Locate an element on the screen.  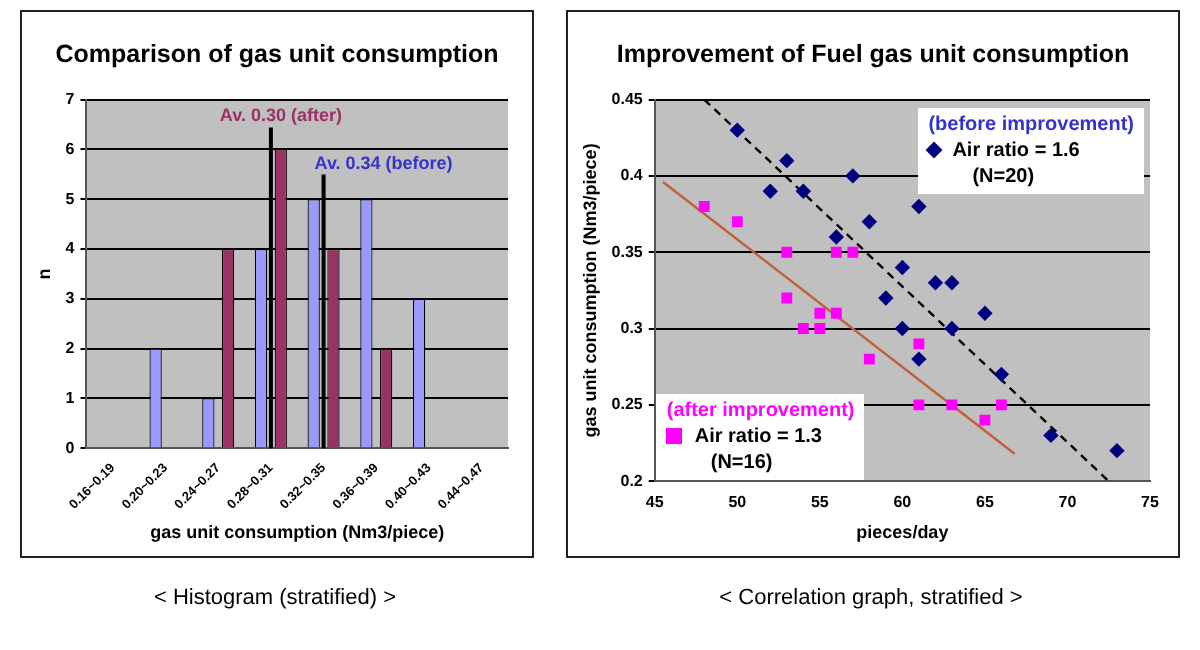
y-tick-label: 2 is located at coordinates (70, 348).